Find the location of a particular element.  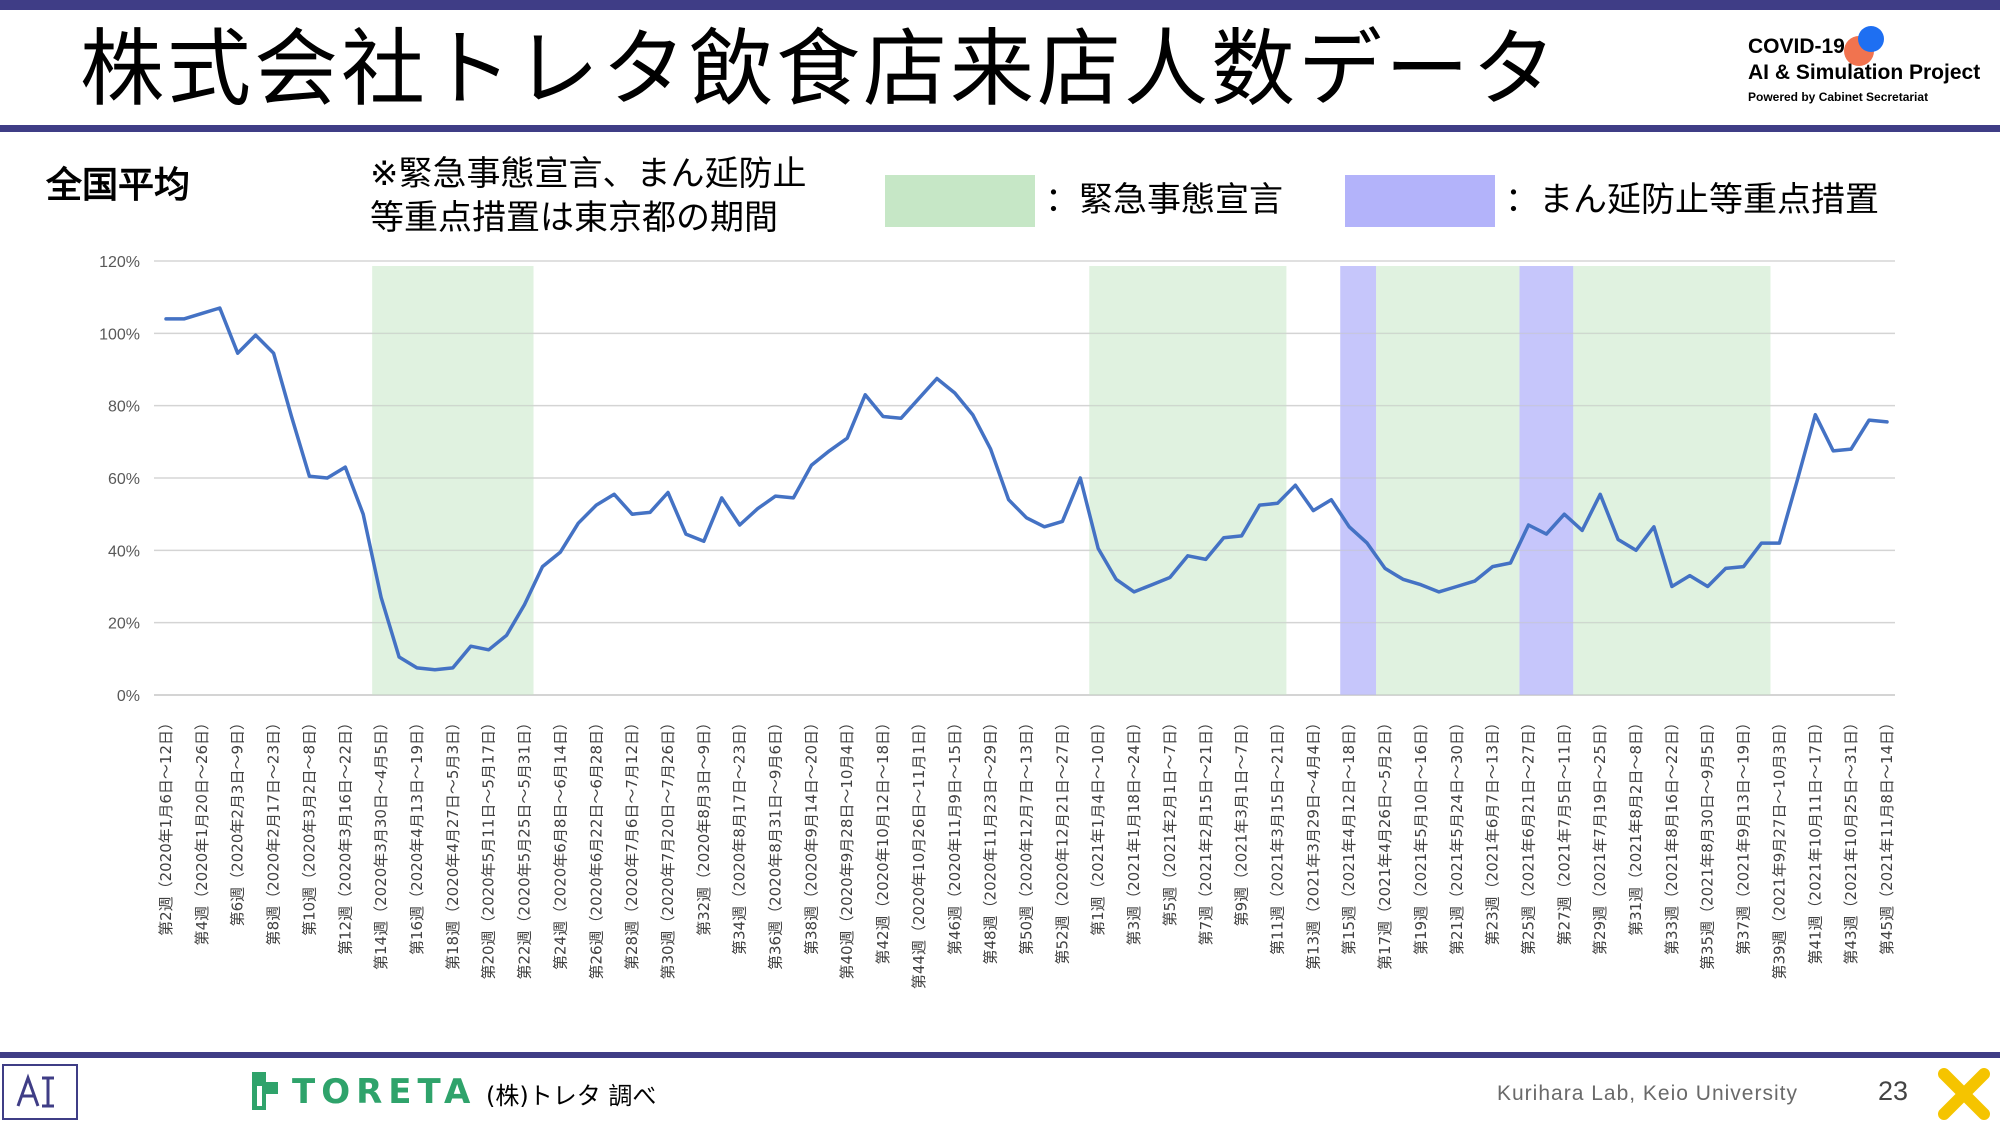

y-tick-label: 20% is located at coordinates (124, 624).